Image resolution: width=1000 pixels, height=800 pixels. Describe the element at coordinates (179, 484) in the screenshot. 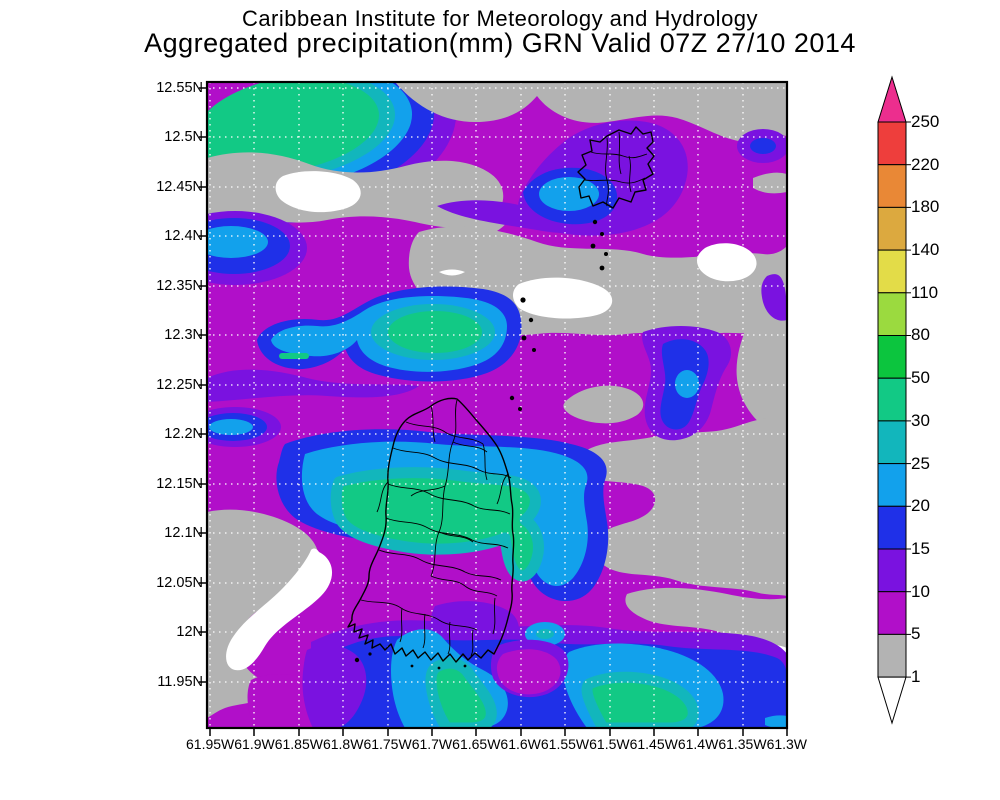

I see `lat-tick-label: 12.15N` at that location.